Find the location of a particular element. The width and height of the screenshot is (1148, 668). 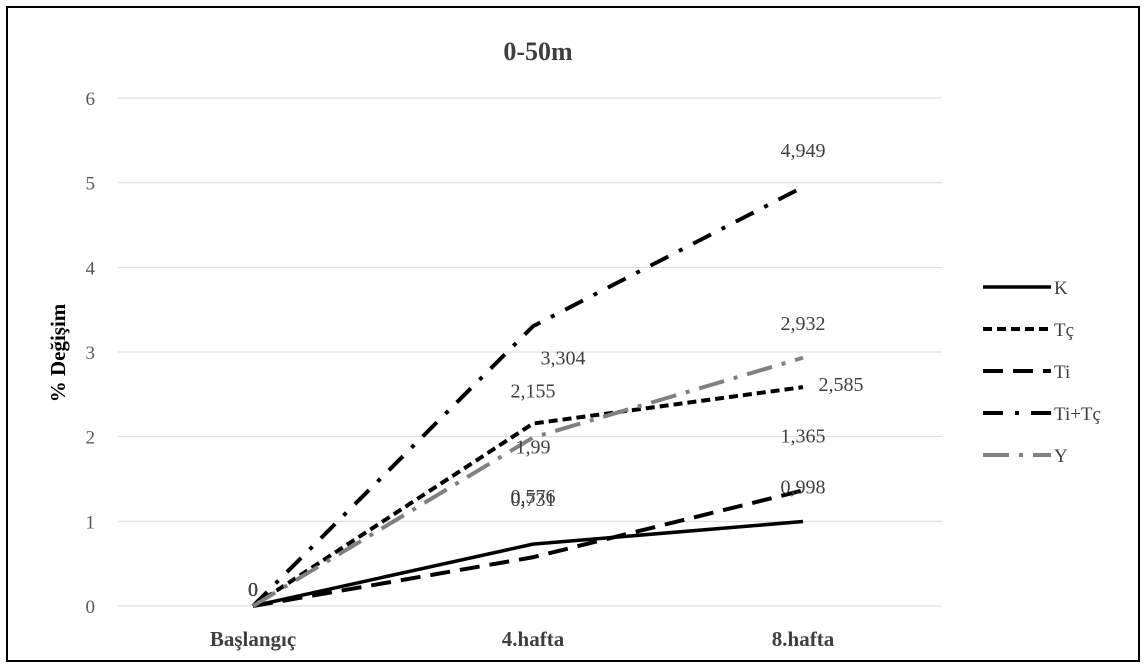

legend-label: Tç is located at coordinates (1064, 330).